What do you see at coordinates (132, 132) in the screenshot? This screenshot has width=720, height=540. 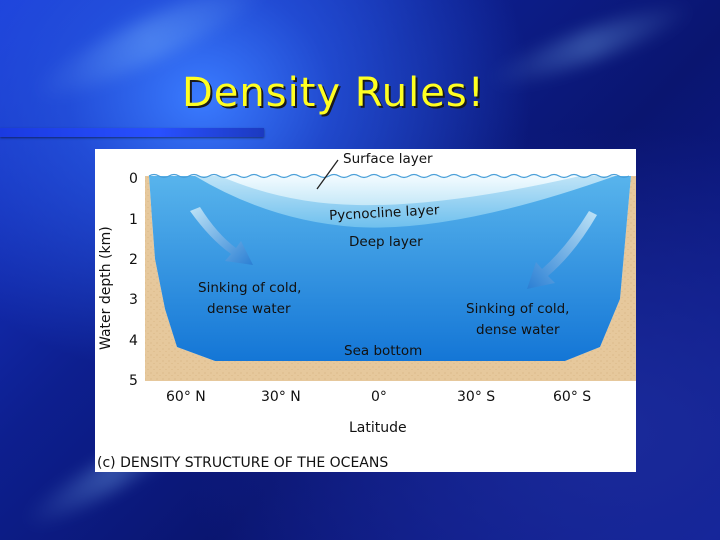 I see `title-underline-bar` at bounding box center [132, 132].